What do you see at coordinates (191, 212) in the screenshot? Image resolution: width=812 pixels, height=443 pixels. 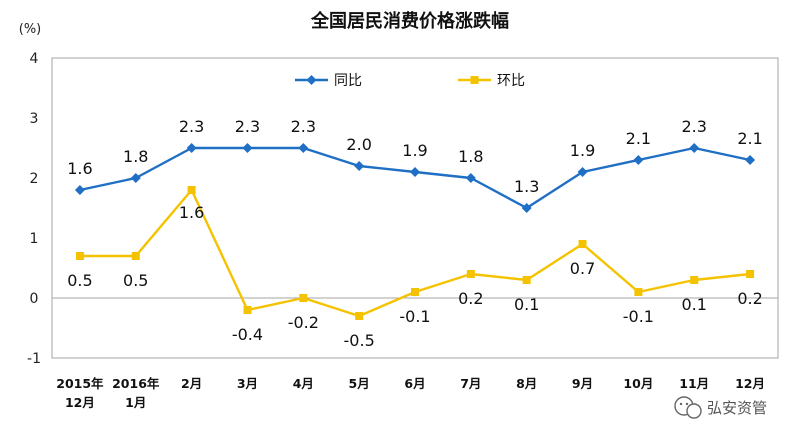 I see `data-label-1: 1.6` at bounding box center [191, 212].